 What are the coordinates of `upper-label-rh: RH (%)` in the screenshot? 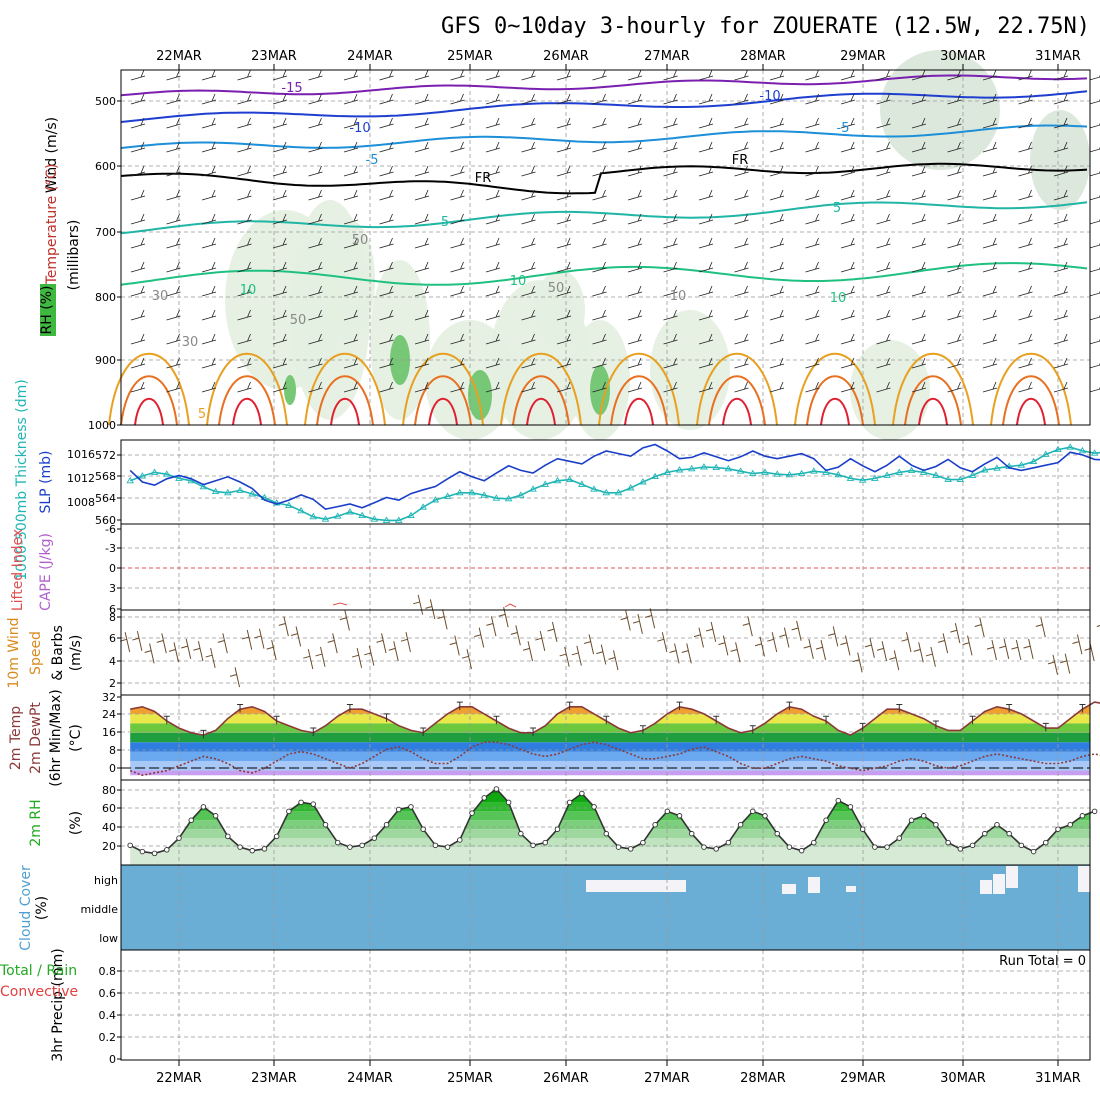 It's located at (47, 310).